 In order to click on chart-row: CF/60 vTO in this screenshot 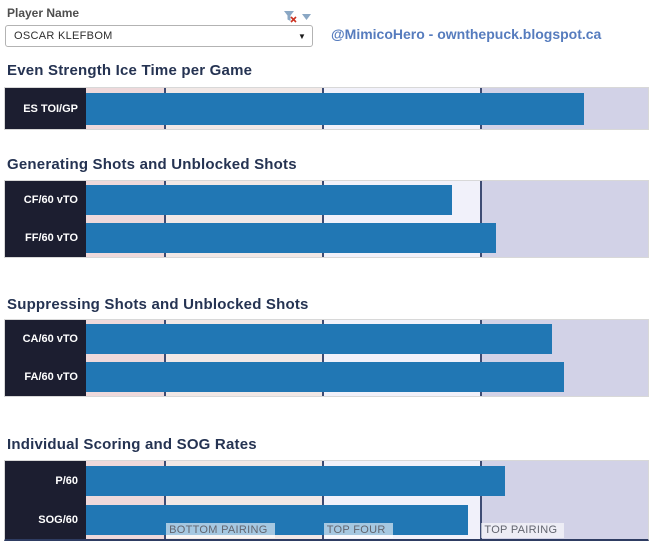, I will do `click(326, 200)`.